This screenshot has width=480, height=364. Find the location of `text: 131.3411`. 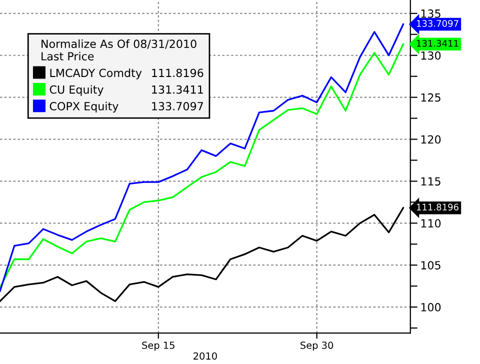

text: 131.3411 is located at coordinates (177, 89).